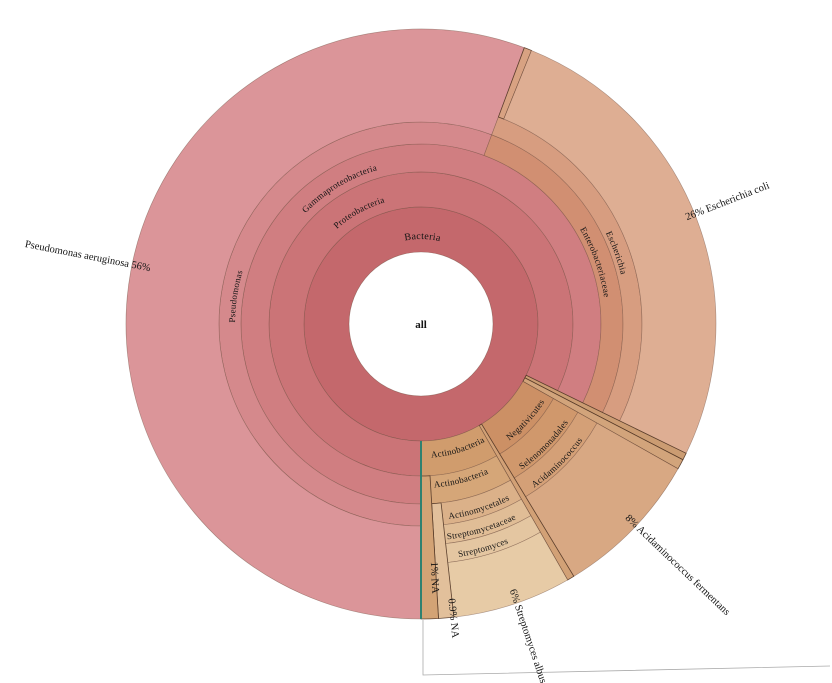 This screenshot has height=683, width=832. Describe the element at coordinates (88, 256) in the screenshot. I see `outer-label: Pseudomonas aeruginosa 56%` at that location.